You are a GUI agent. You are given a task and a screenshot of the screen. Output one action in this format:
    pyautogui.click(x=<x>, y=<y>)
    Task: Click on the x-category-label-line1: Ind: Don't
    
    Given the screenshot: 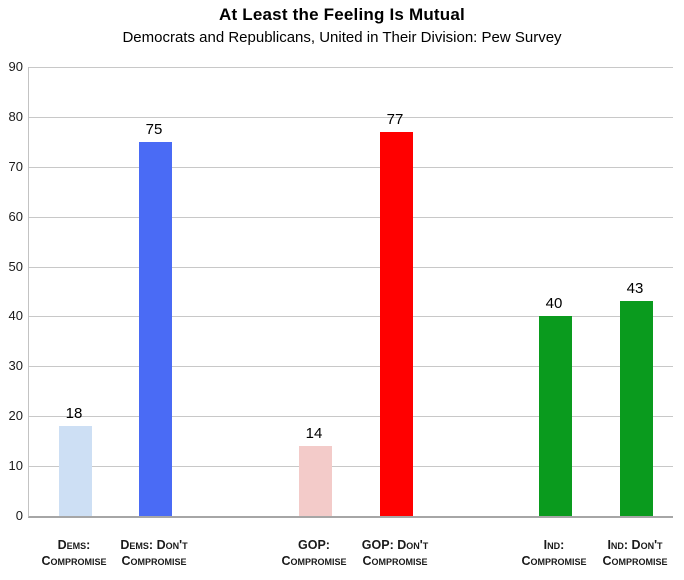 What is the action you would take?
    pyautogui.click(x=635, y=545)
    